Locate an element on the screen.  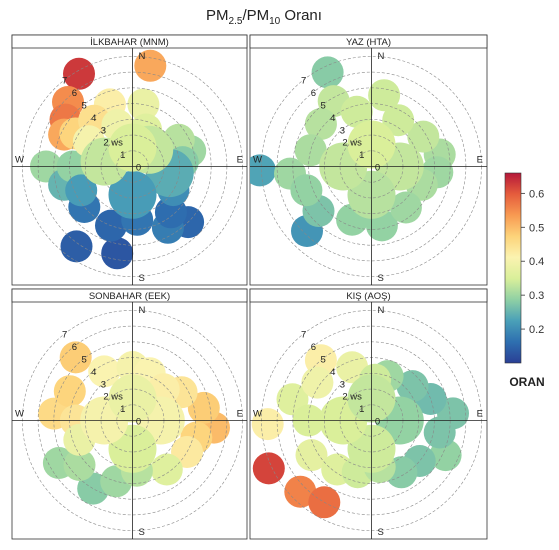
colorbar: 0.6 0.5 0.4 0.3 0.2 ORAN is located at coordinates (524, 280).